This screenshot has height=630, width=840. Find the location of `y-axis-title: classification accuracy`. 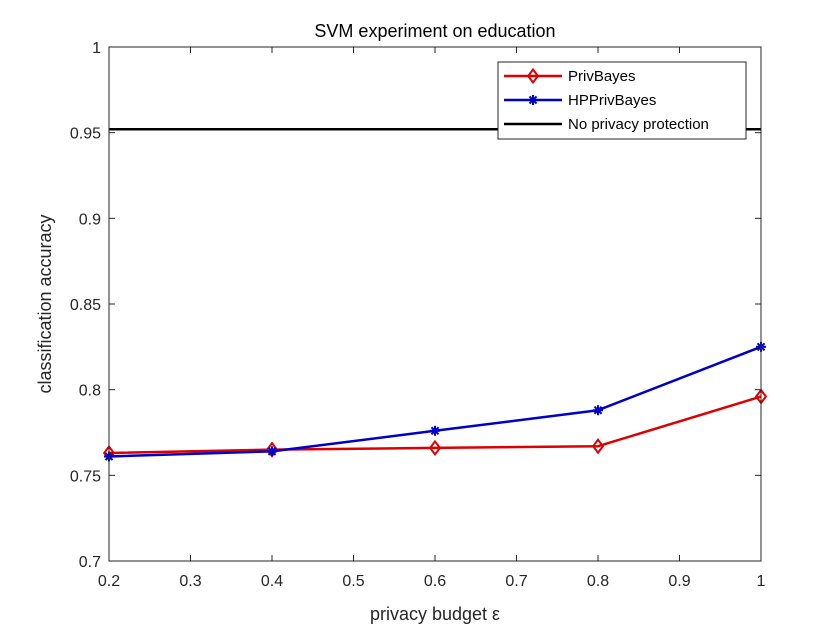

y-axis-title: classification accuracy is located at coordinates (45, 303).